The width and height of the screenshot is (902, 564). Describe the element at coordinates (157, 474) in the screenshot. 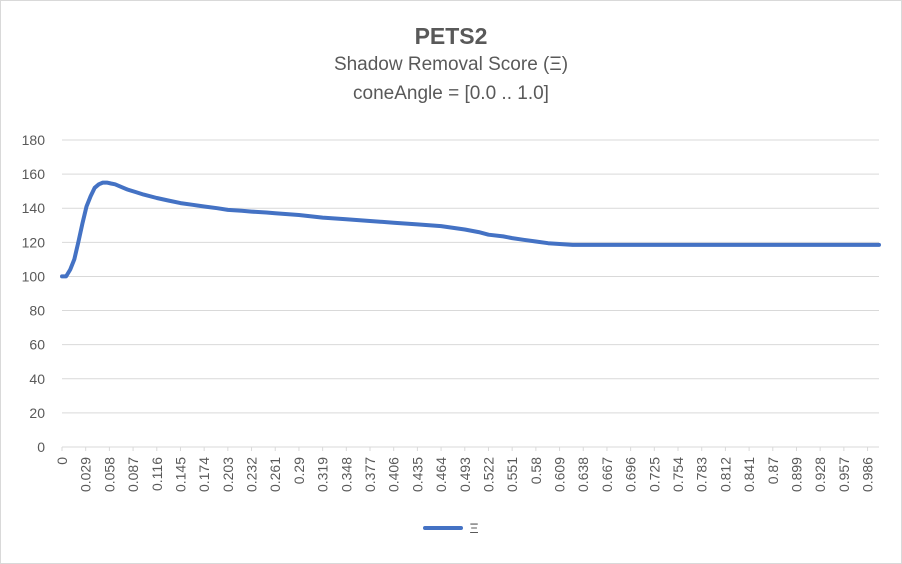

I see `x-tick-label: 0.116` at that location.